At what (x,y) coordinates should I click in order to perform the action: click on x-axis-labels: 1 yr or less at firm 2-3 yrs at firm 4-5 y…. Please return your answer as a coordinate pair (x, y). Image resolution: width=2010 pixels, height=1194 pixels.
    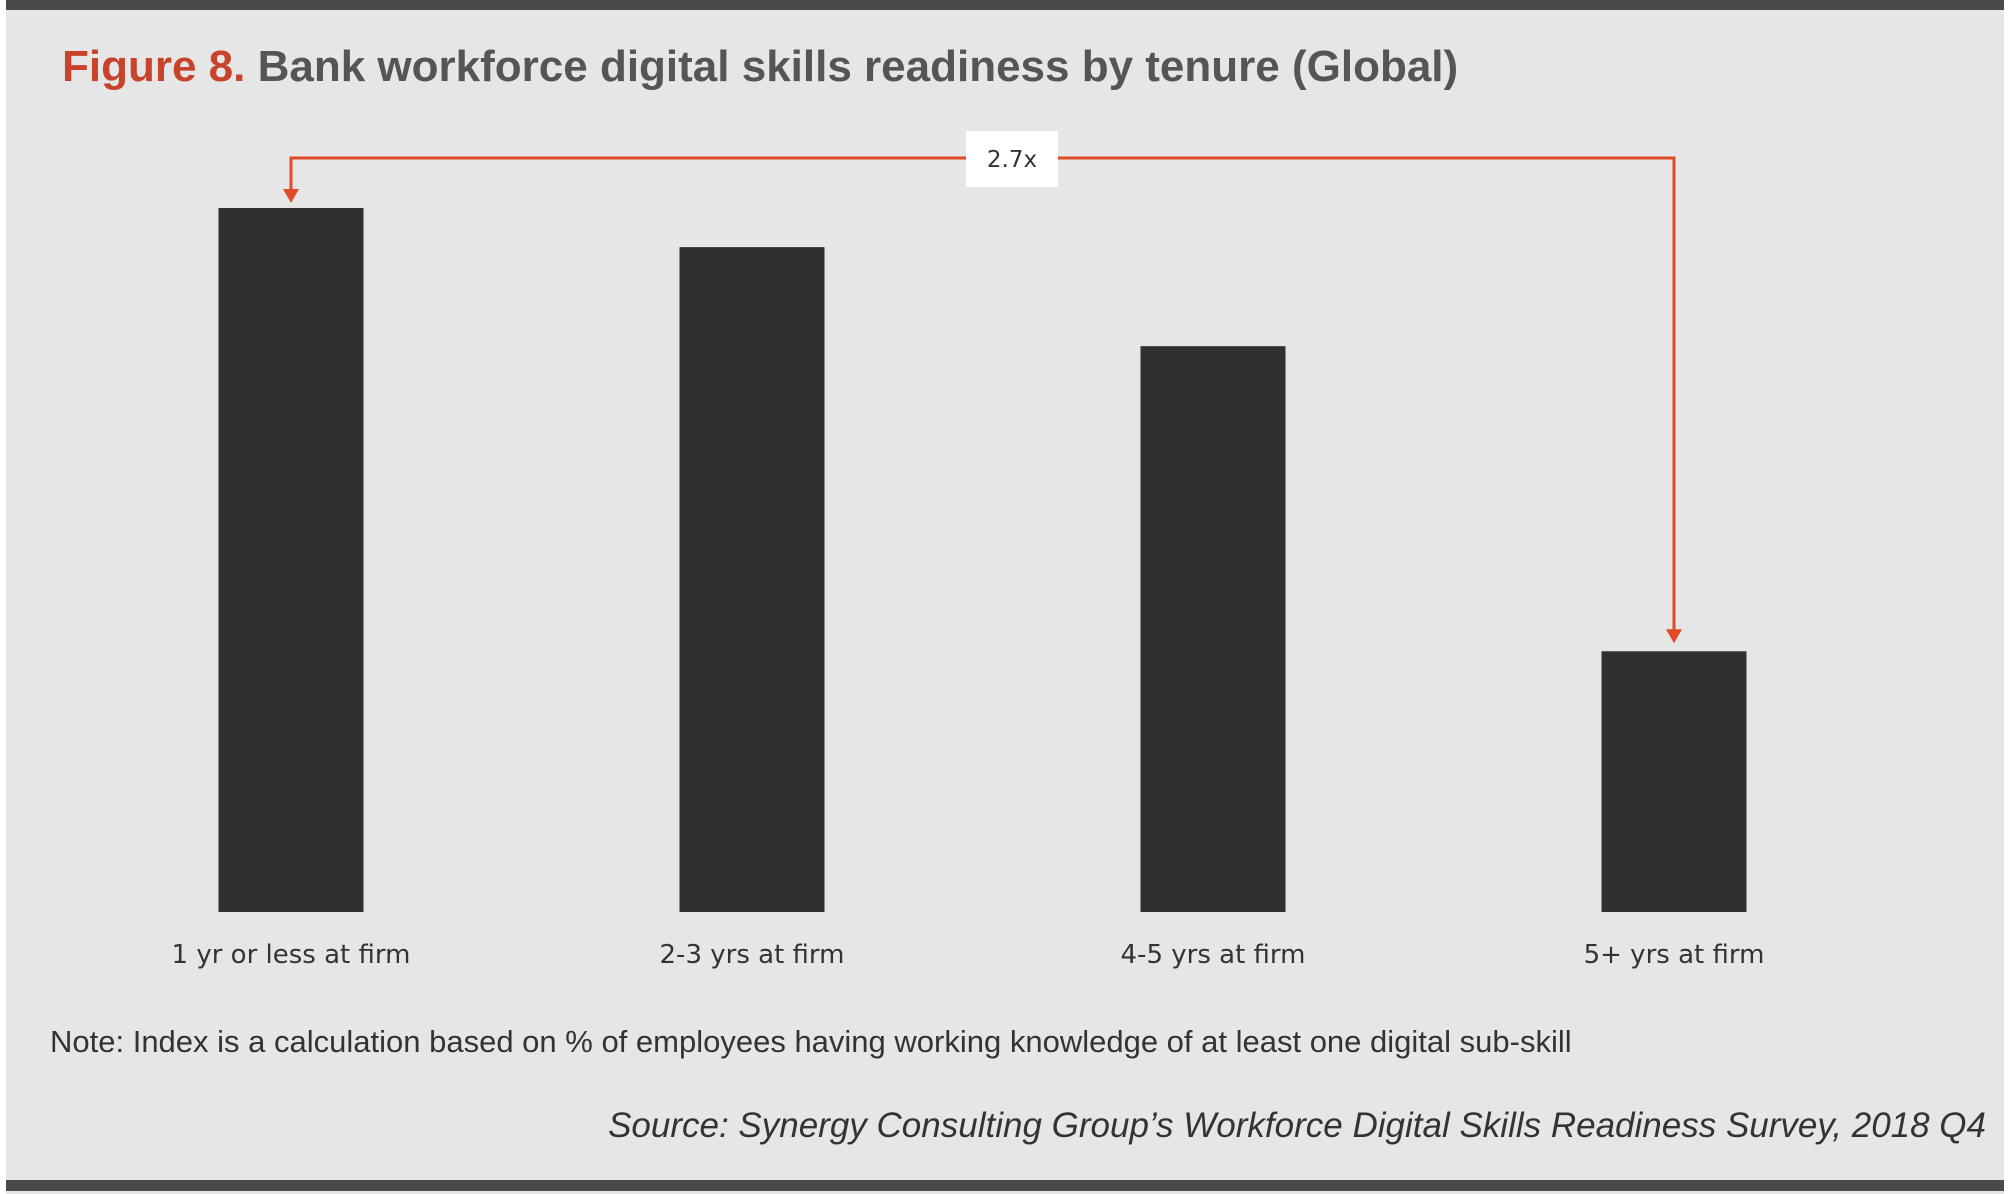
    Looking at the image, I should click on (968, 955).